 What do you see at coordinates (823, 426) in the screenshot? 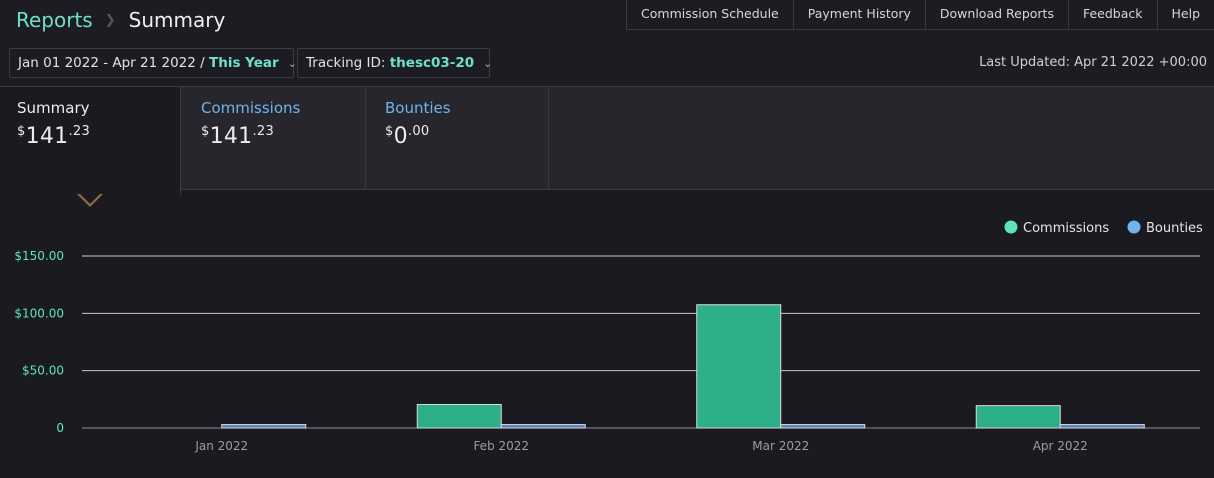
I see `bar-bounties-mar-2022` at bounding box center [823, 426].